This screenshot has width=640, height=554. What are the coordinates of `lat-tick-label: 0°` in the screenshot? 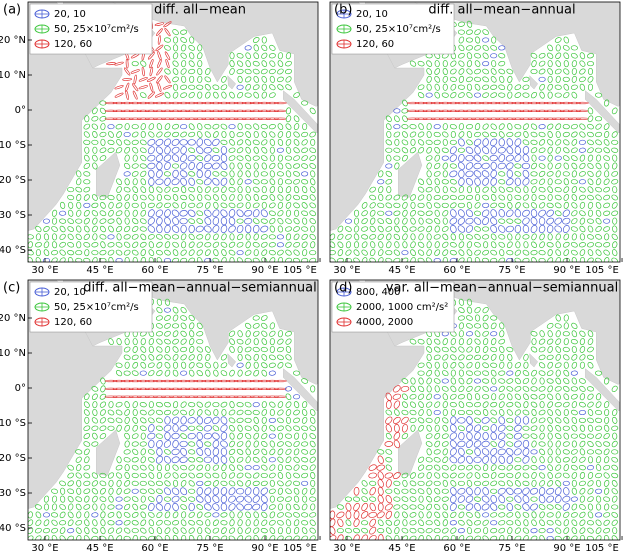 It's located at (20, 110).